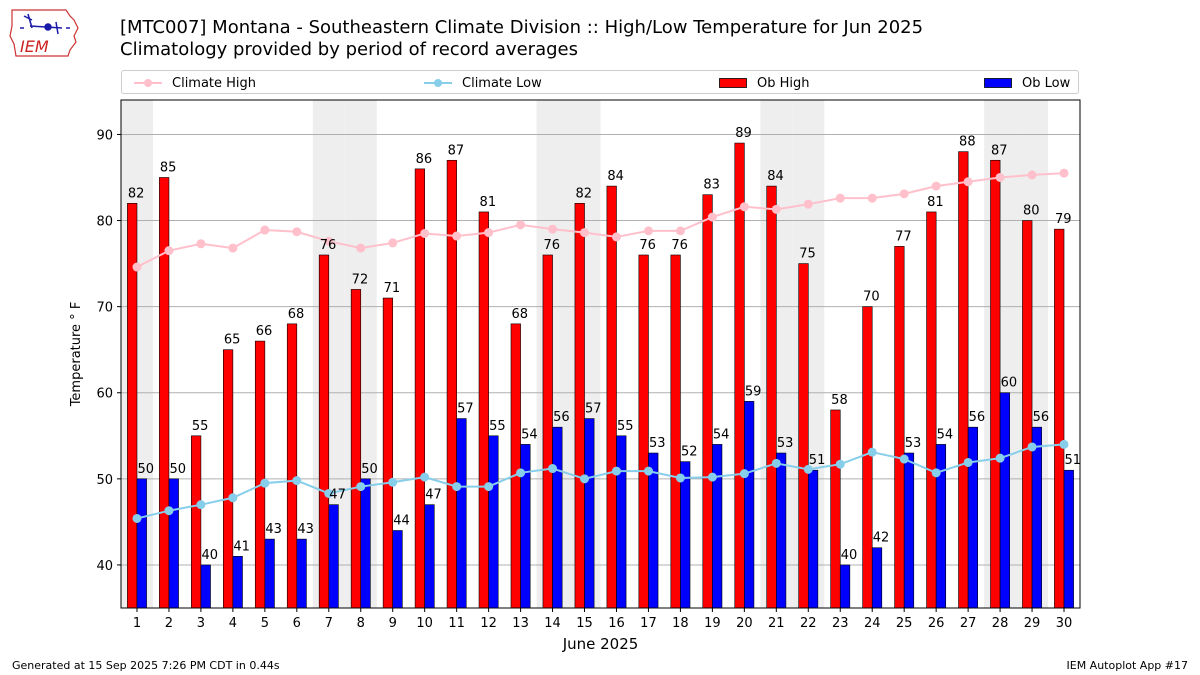 This screenshot has height=675, width=1200. What do you see at coordinates (264, 331) in the screenshot?
I see `ob-high-value-label: 66` at bounding box center [264, 331].